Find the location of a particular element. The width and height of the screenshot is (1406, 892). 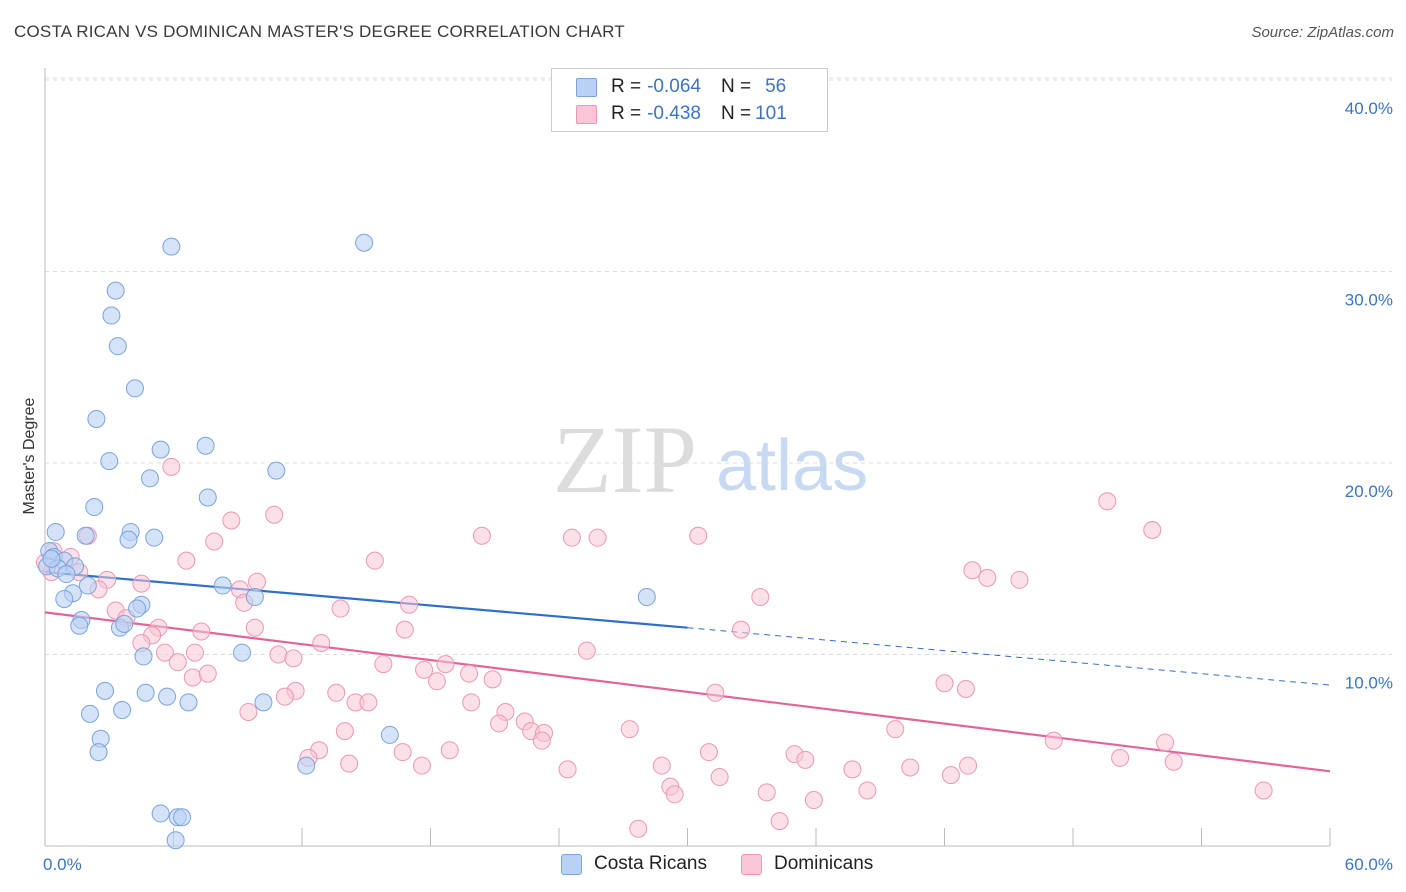

legend-row-dominicans: R = -0.438 N = 101 is located at coordinates (681, 114).